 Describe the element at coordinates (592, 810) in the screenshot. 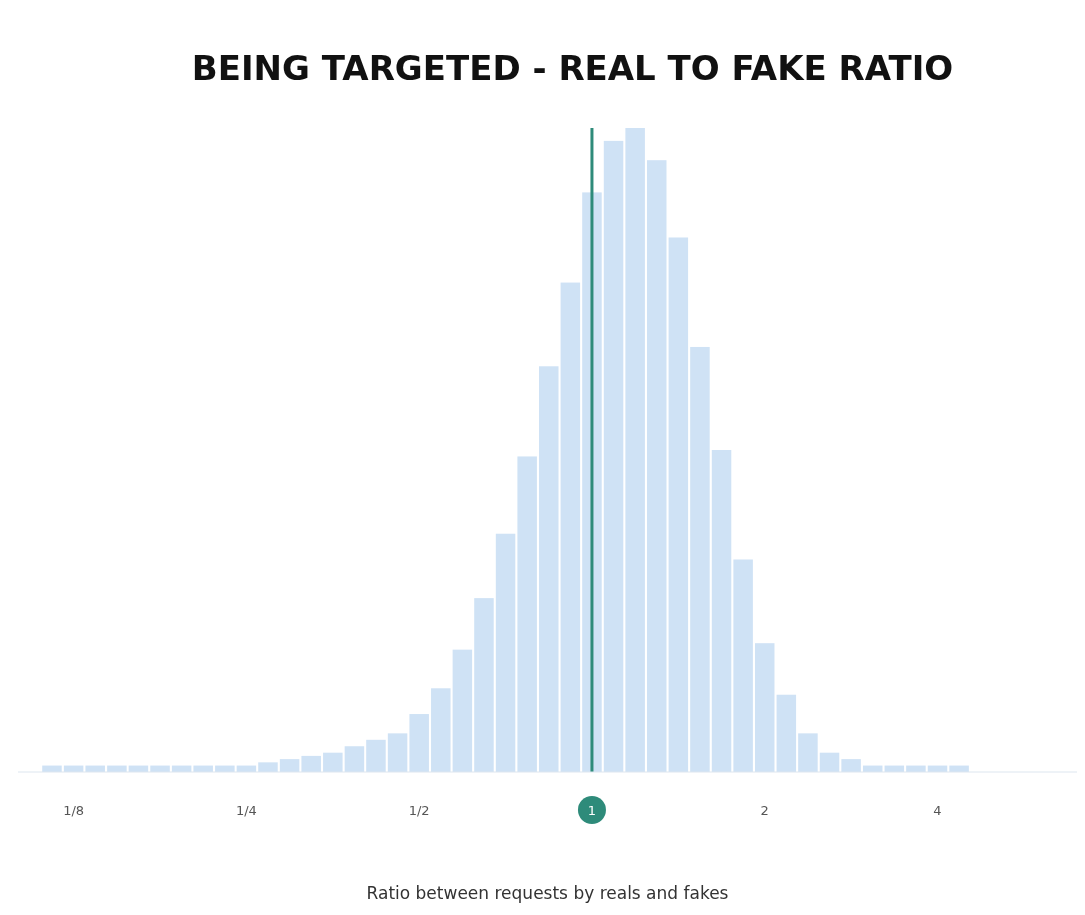

I see `x-tick-label: 1` at that location.